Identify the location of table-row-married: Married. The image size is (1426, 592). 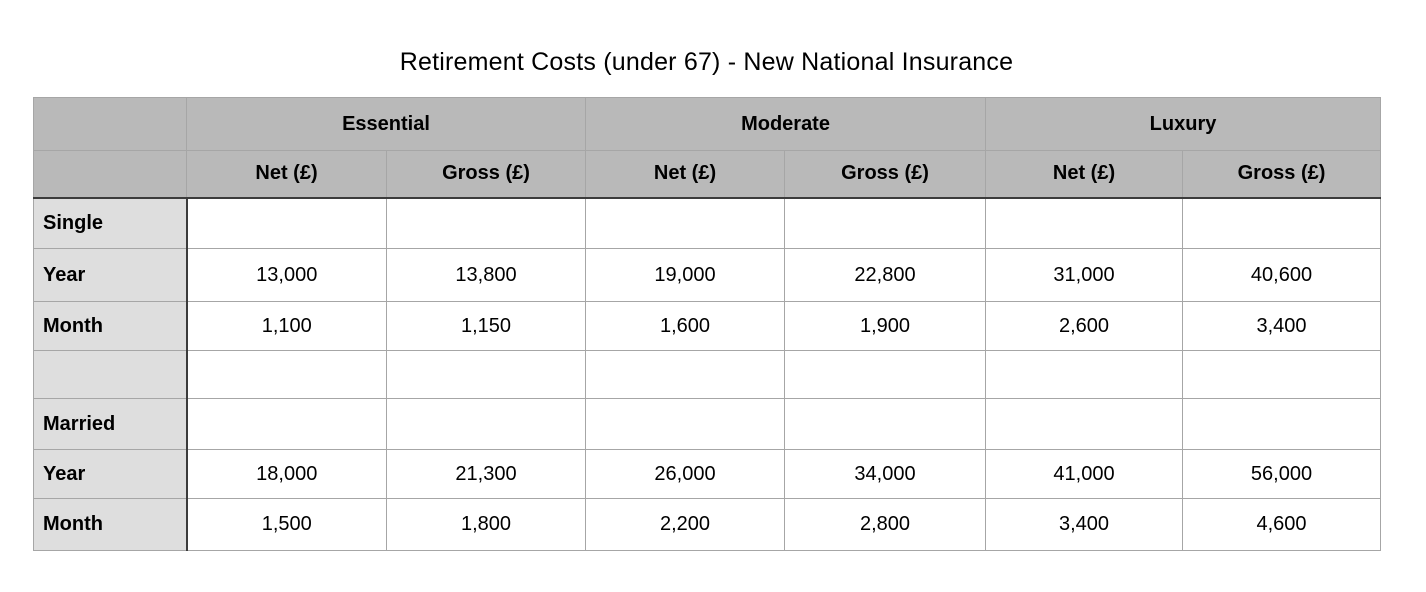
(707, 424).